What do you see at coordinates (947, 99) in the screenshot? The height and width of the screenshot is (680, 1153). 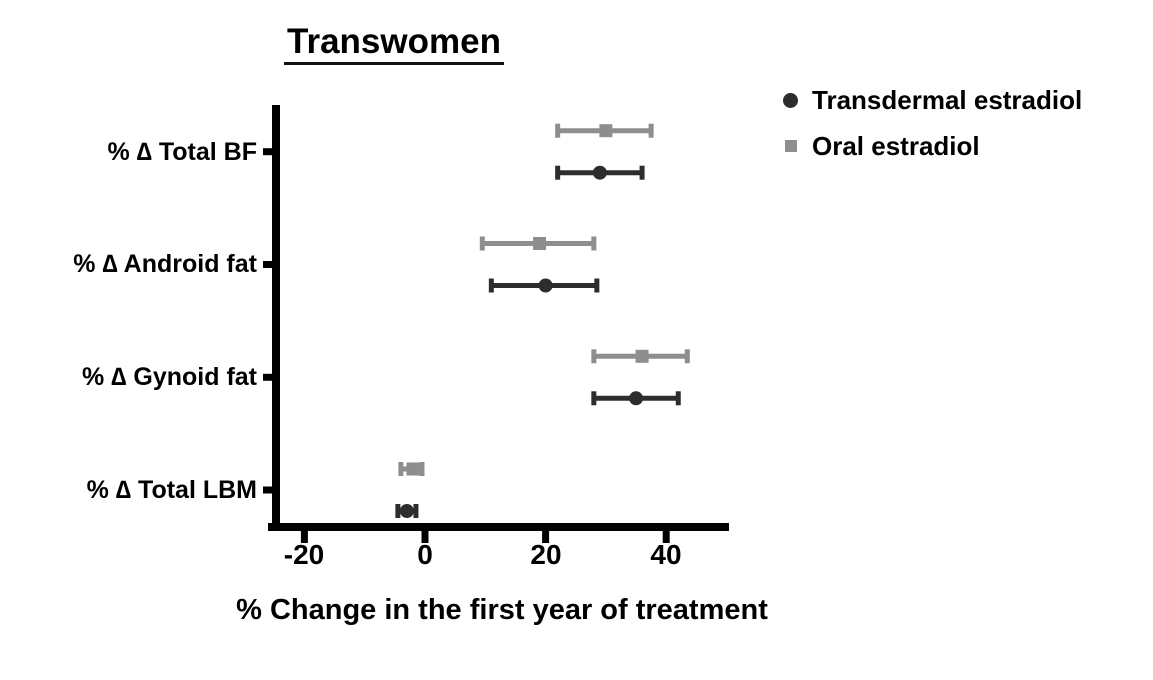 I see `legend-label-transdermal: Transdermal estradiol` at bounding box center [947, 99].